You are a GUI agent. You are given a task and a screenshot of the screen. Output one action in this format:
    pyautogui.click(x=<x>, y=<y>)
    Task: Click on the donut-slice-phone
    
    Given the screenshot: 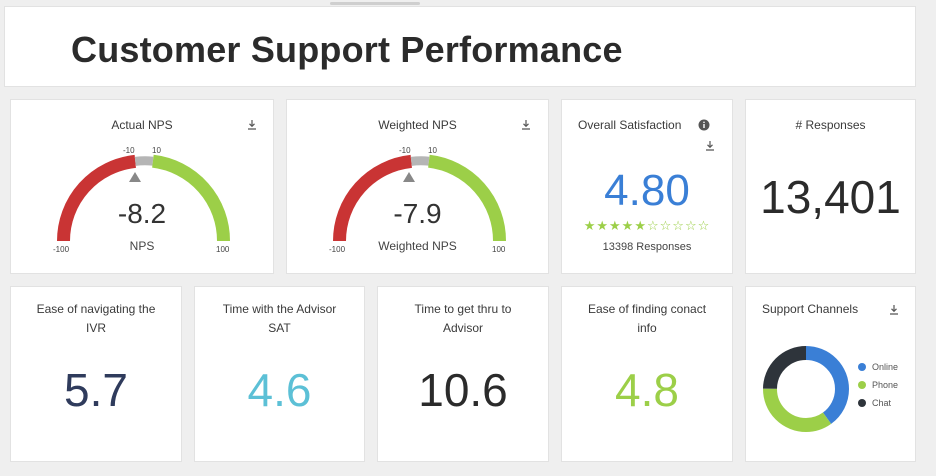 What is the action you would take?
    pyautogui.click(x=806, y=389)
    